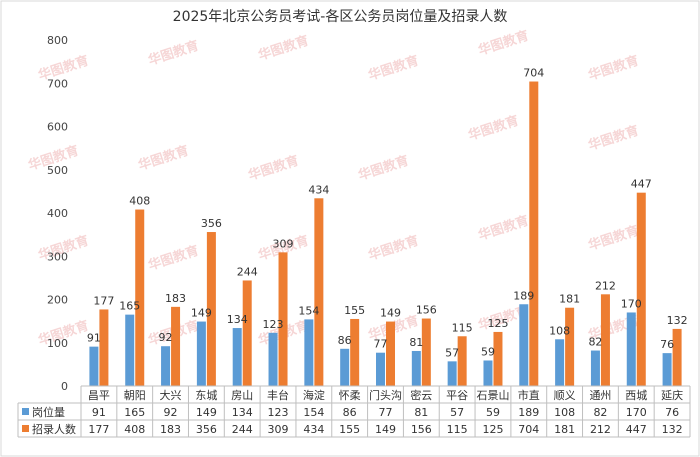 This screenshot has width=700, height=457. What do you see at coordinates (560, 362) in the screenshot?
I see `bar-岗位量-顺义` at bounding box center [560, 362].